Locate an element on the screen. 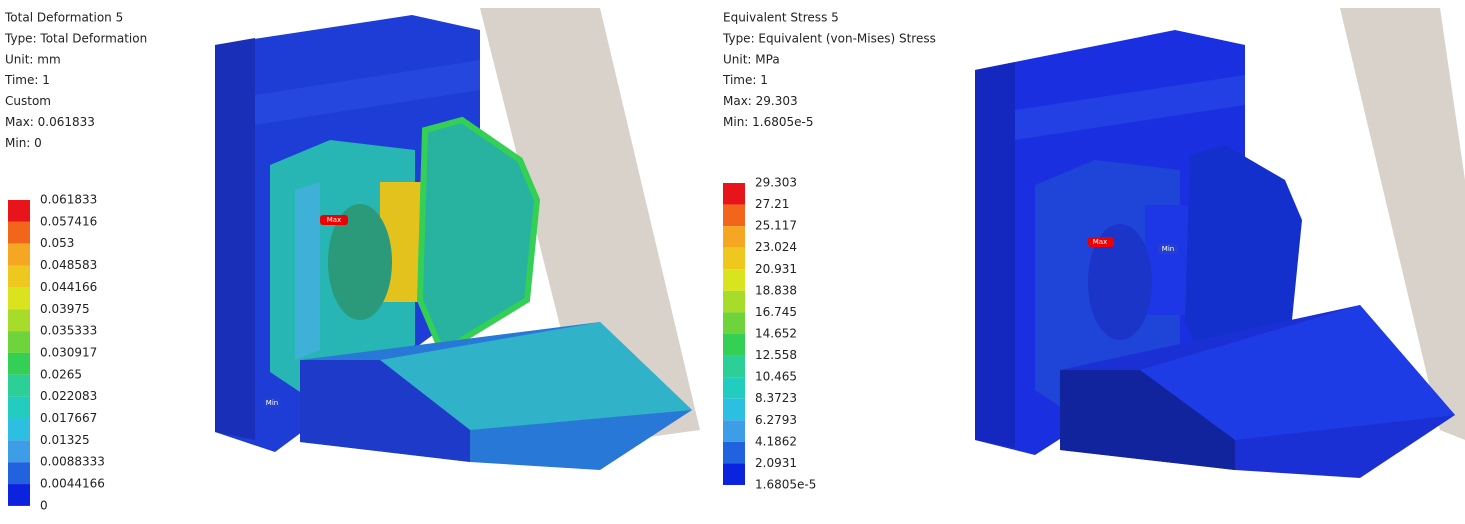  legend-label: 0.053 is located at coordinates (57, 243).